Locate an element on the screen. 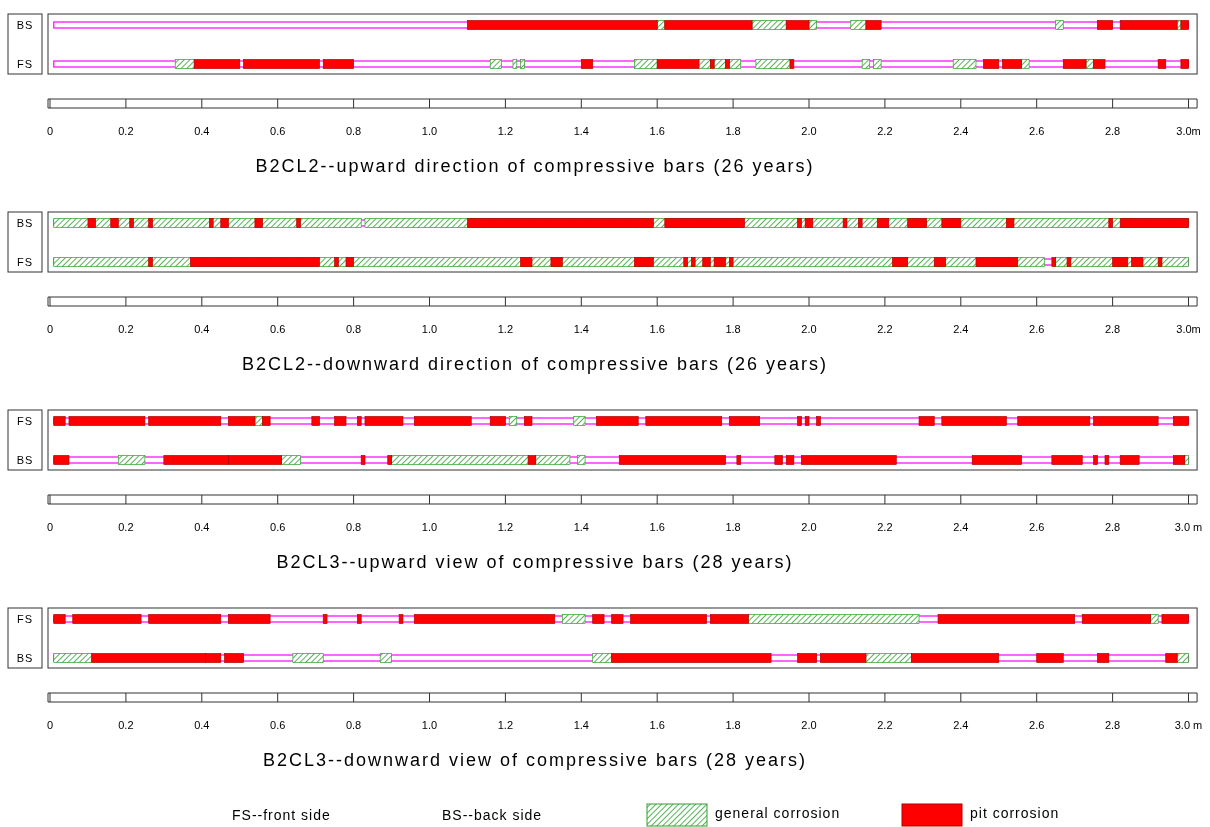 Image resolution: width=1210 pixels, height=827 pixels. text: B2CL2--downward direction of compressive bars (26 years) is located at coordinates (535, 364).